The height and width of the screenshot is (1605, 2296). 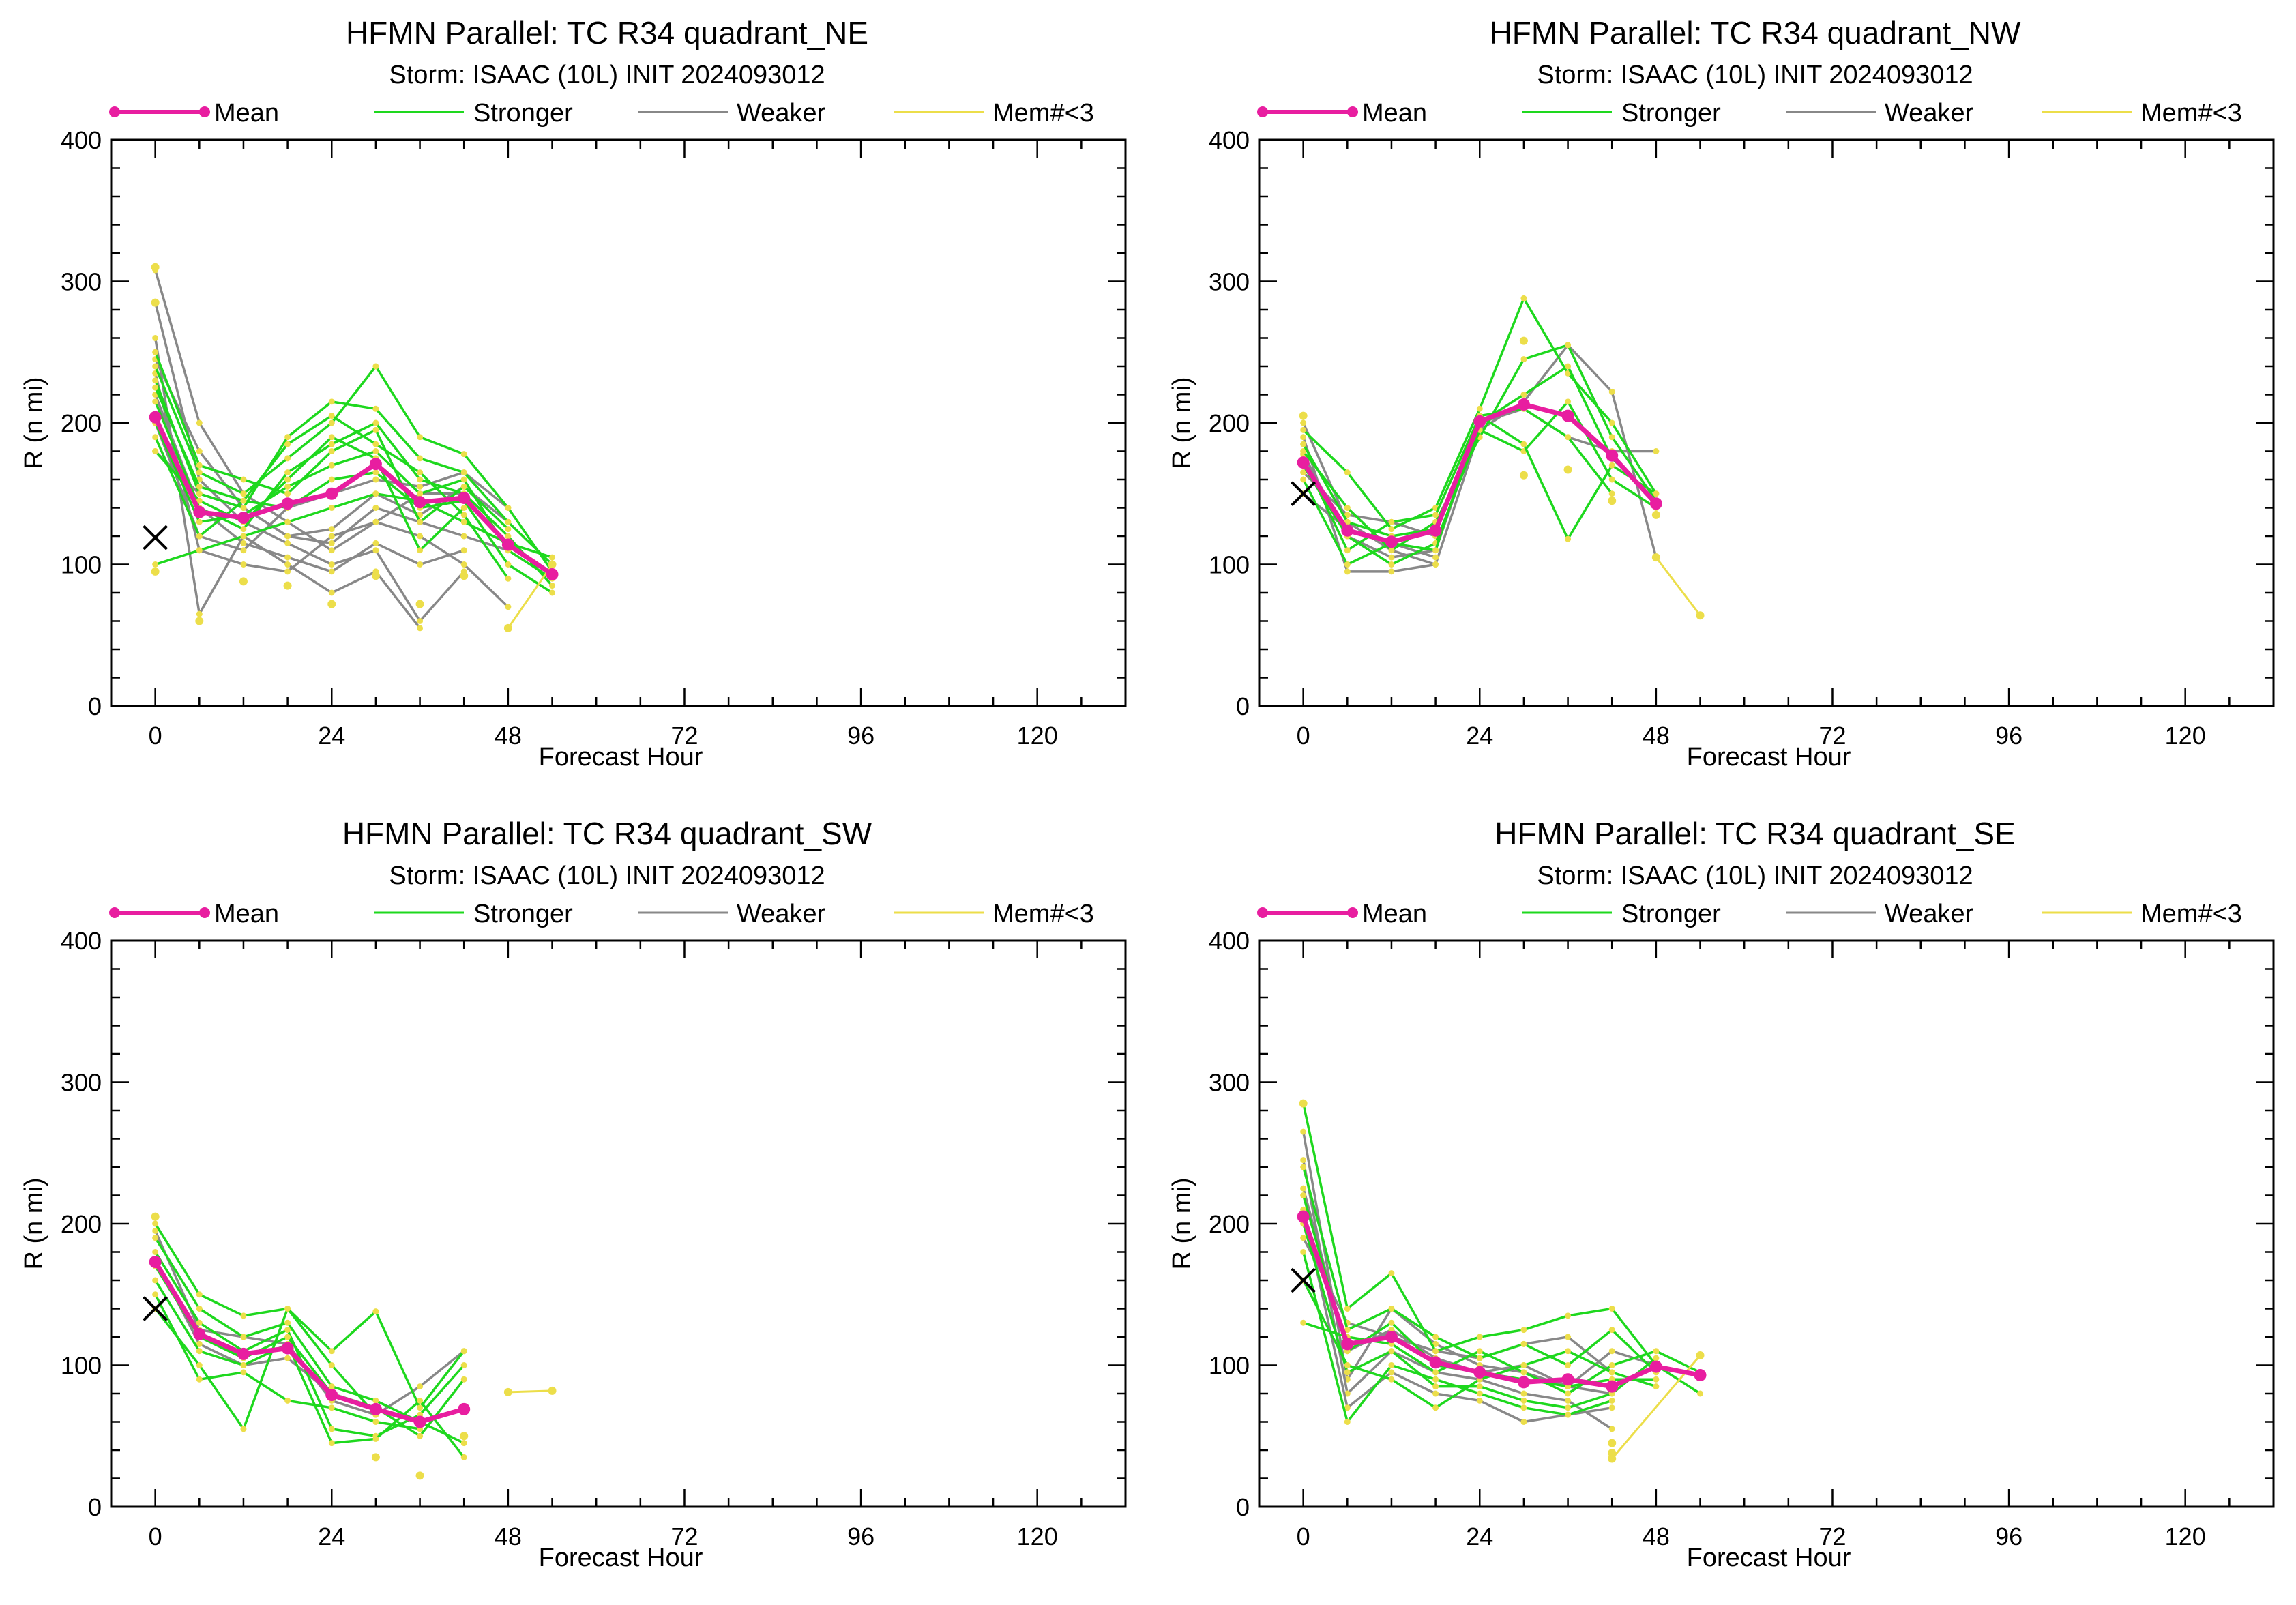 I want to click on mean-series, so click(x=1480, y=473).